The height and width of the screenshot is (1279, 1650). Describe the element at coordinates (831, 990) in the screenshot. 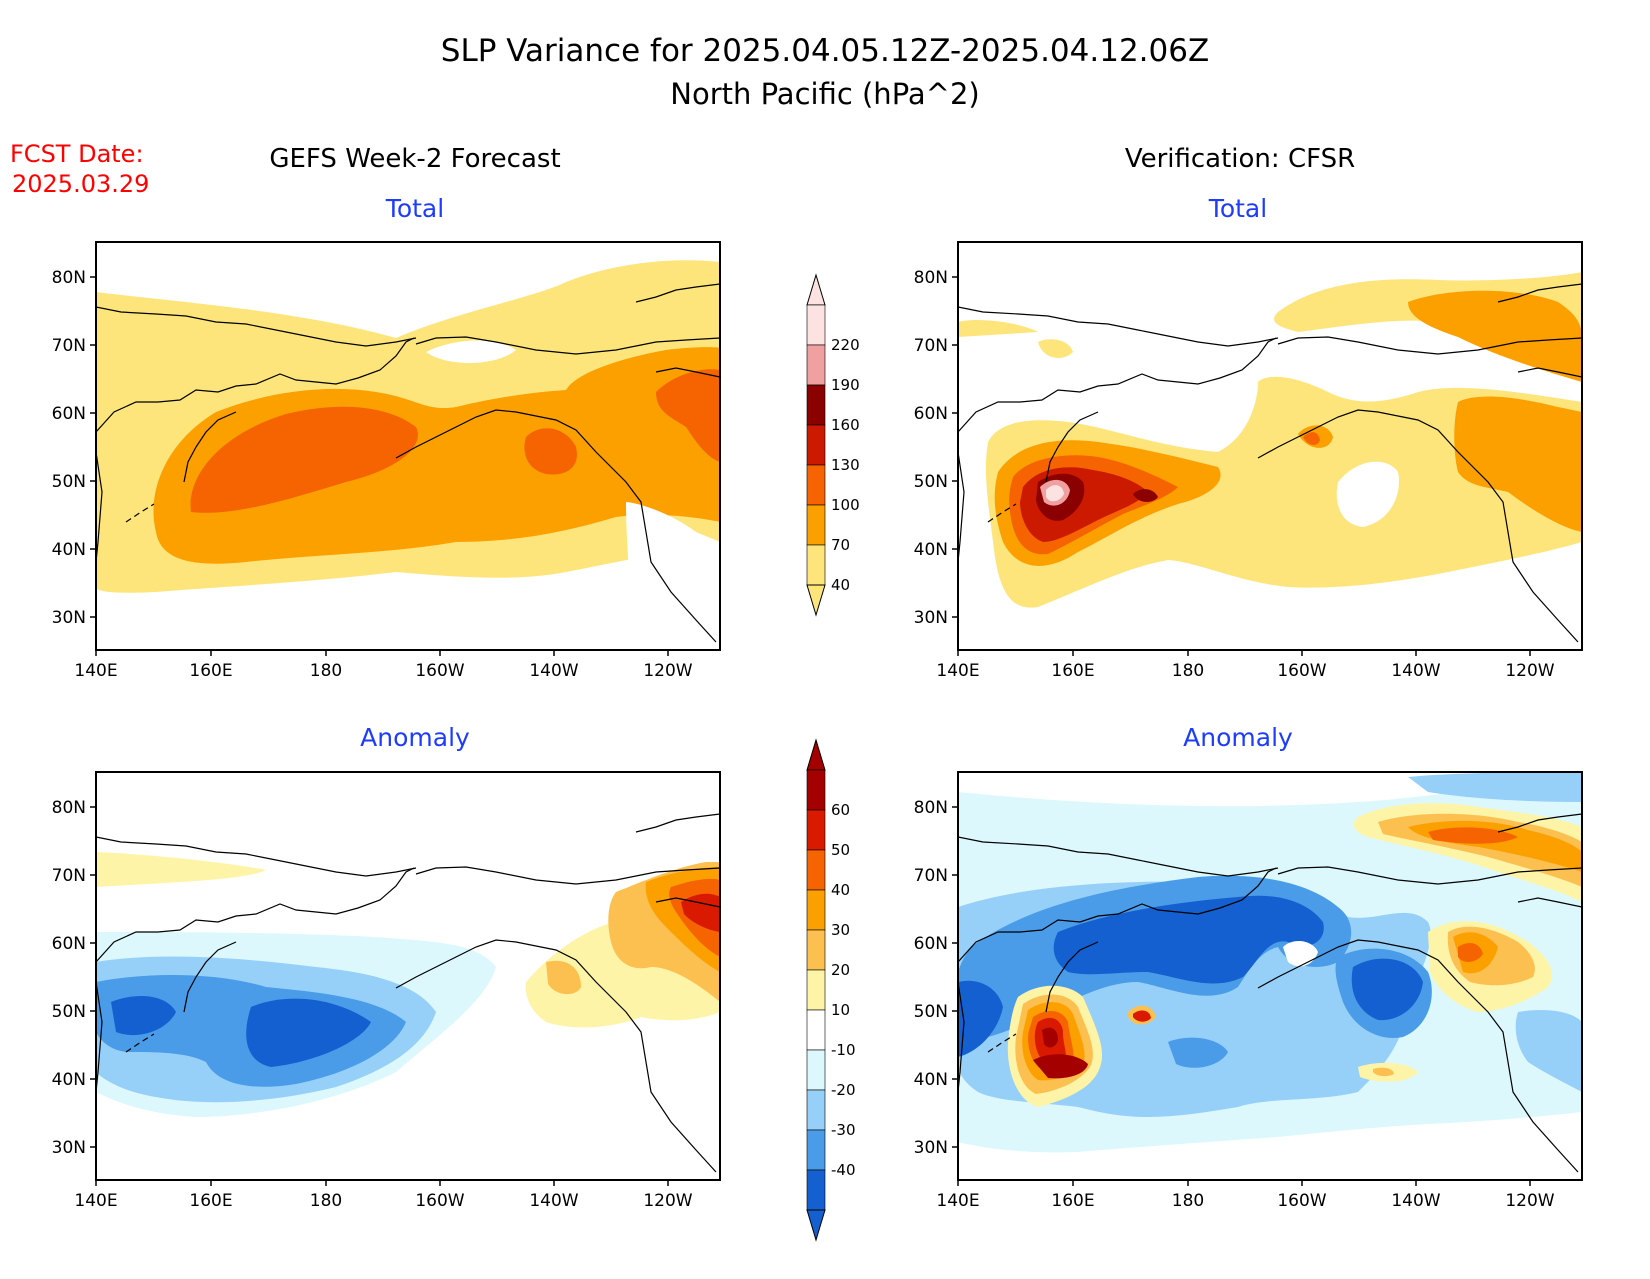

I see `colorbar-anomaly: 60 50 40 30 20 10 -10 -20 -30 -40` at that location.